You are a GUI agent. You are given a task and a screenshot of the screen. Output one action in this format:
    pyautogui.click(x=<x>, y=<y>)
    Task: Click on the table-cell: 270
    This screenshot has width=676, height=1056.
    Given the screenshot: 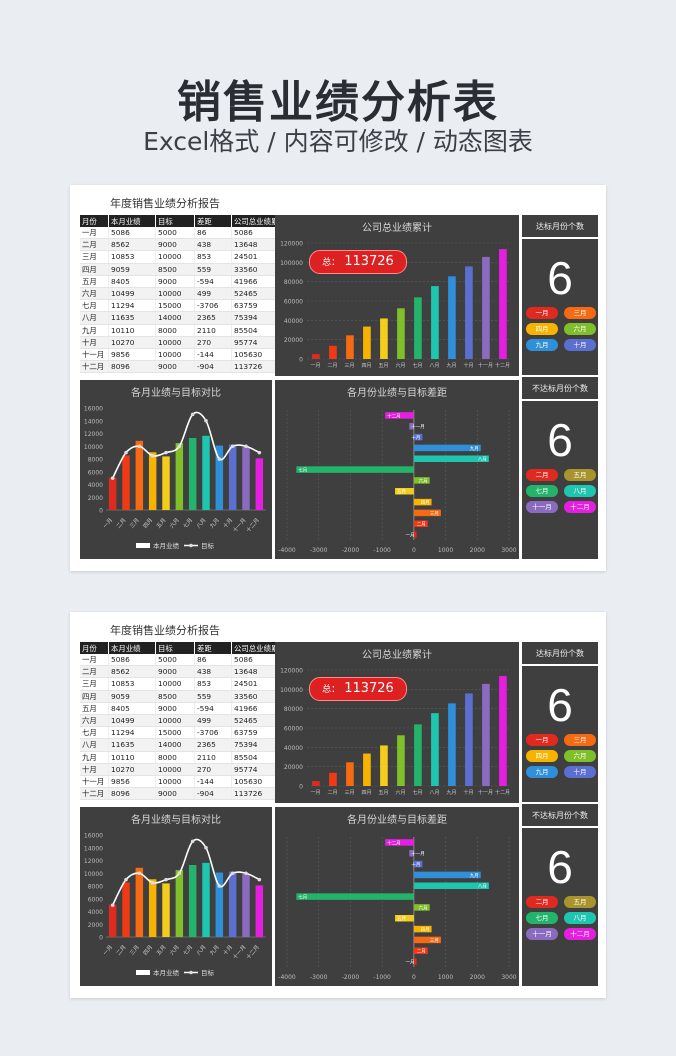 What is the action you would take?
    pyautogui.click(x=213, y=342)
    